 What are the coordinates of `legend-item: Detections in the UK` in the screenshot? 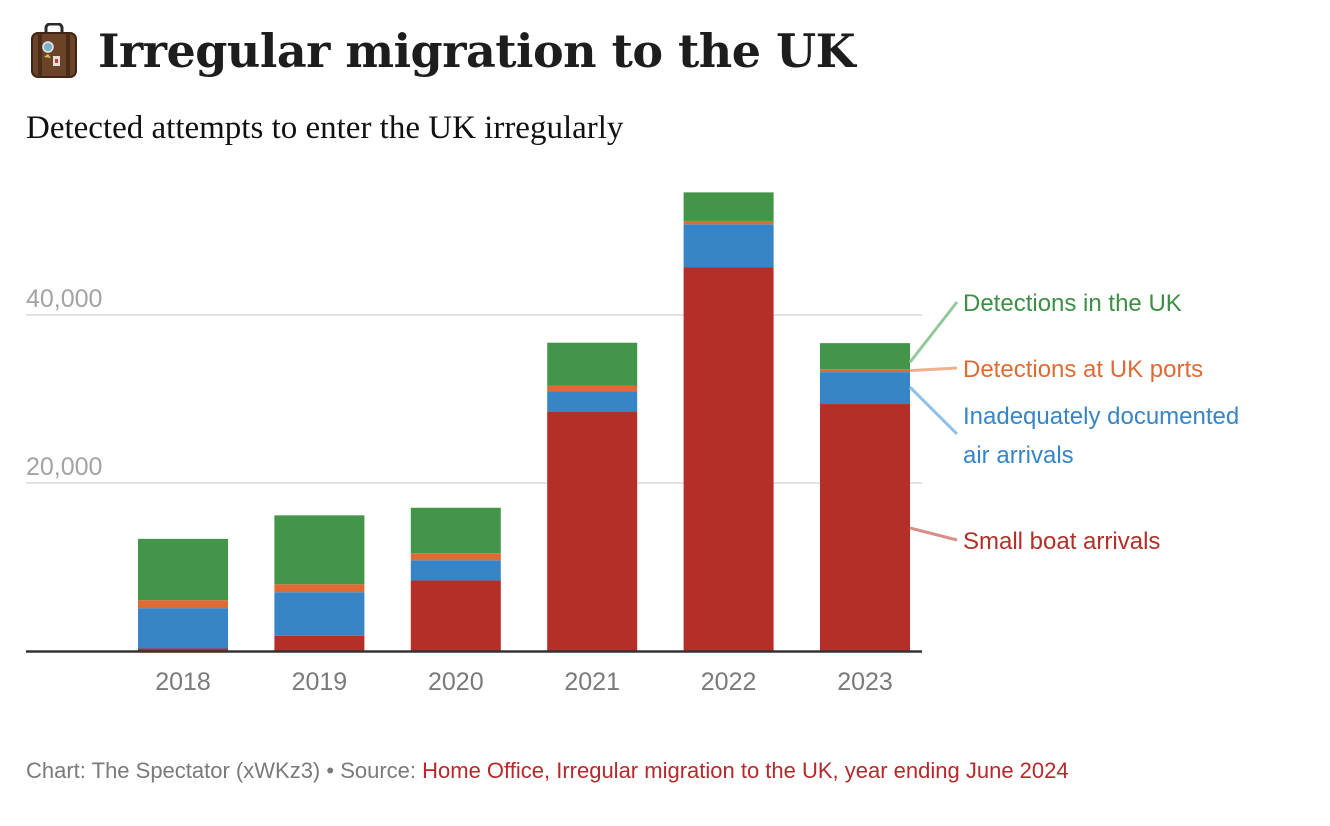 It's located at (1045, 327).